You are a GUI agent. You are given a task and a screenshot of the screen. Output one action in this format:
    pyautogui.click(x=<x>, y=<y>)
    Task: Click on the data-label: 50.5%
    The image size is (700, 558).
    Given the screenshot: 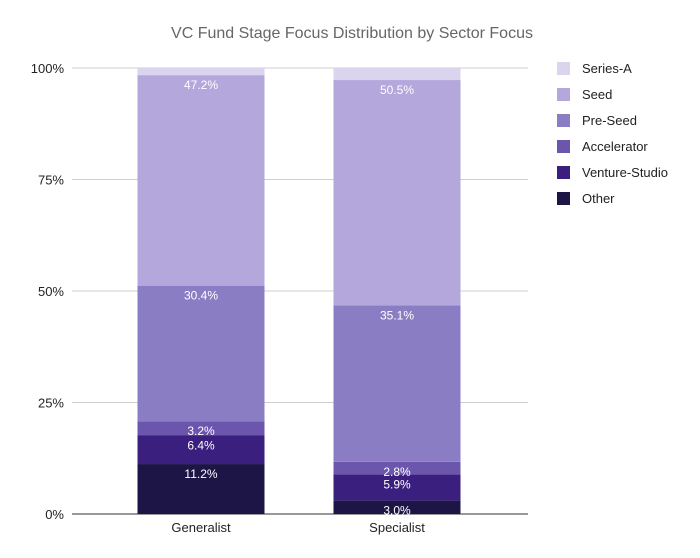 What is the action you would take?
    pyautogui.click(x=397, y=90)
    